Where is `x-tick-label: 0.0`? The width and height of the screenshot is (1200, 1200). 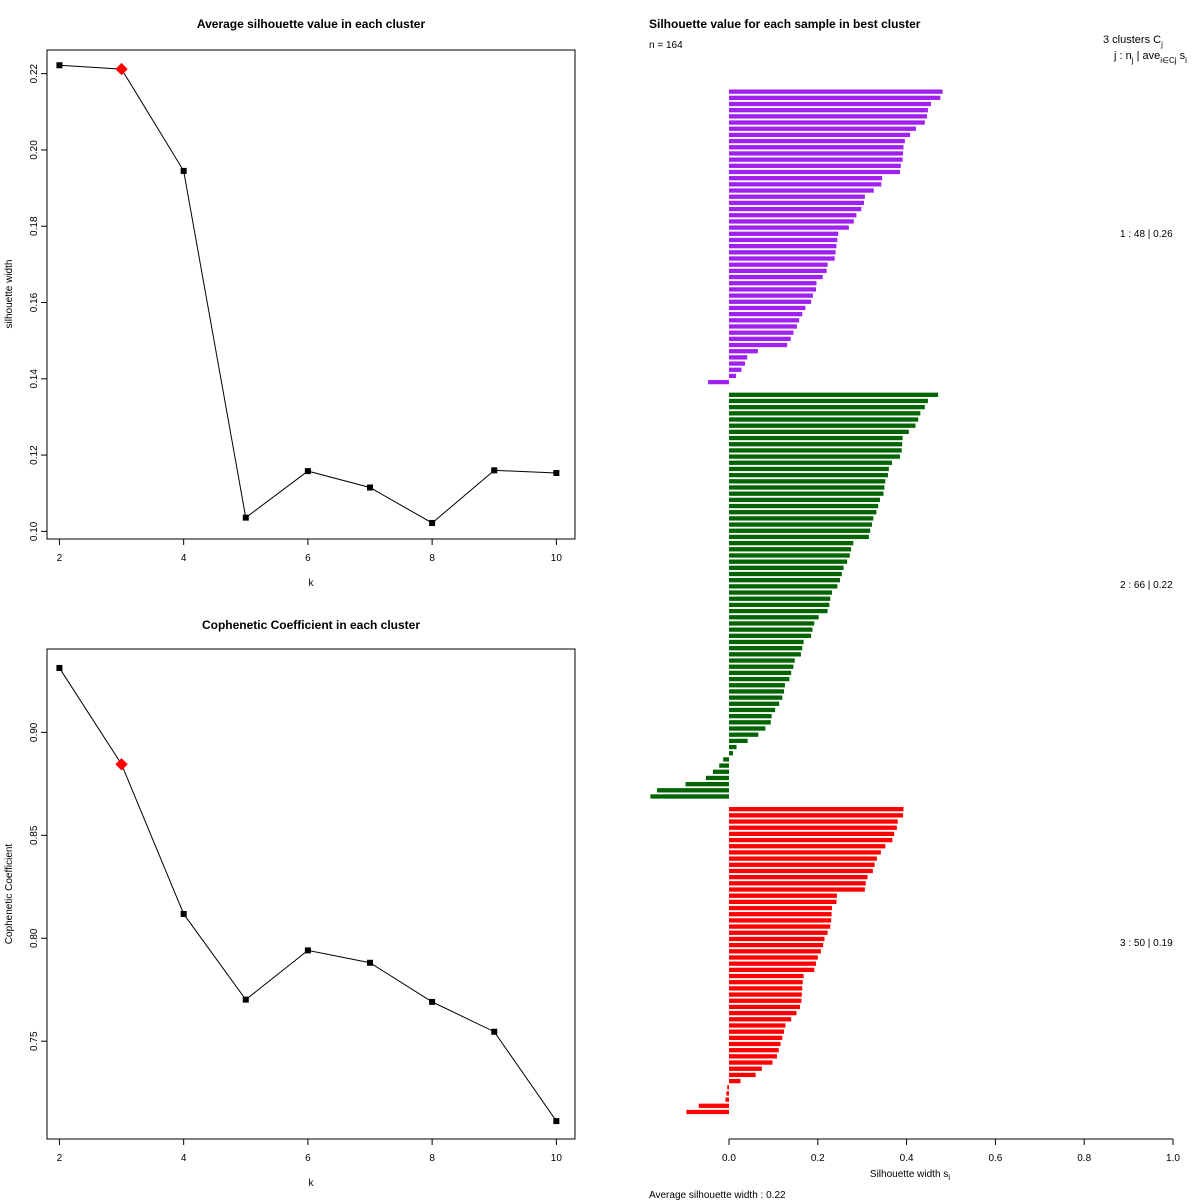 x-tick-label: 0.0 is located at coordinates (729, 1158).